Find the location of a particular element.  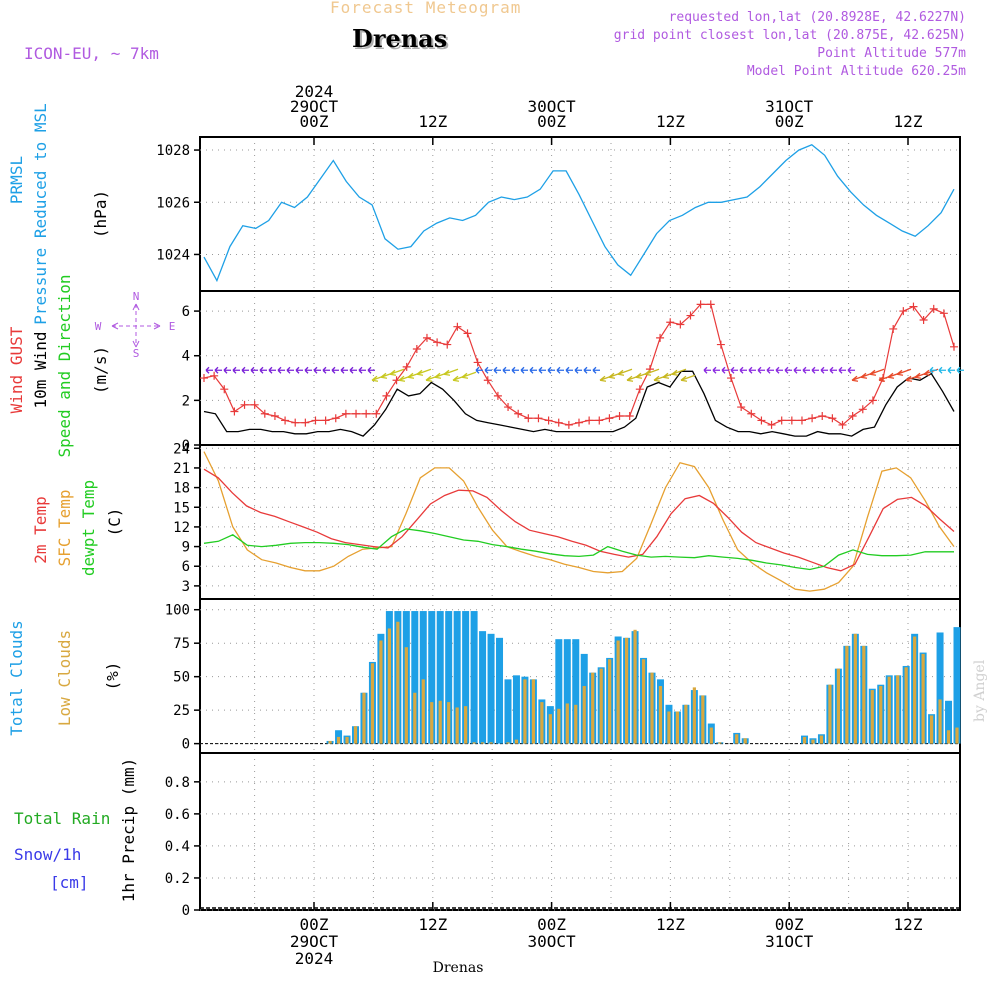

requested-lonlat: requested lon,lat (20.8928E, 42.6227N) is located at coordinates (817, 17).